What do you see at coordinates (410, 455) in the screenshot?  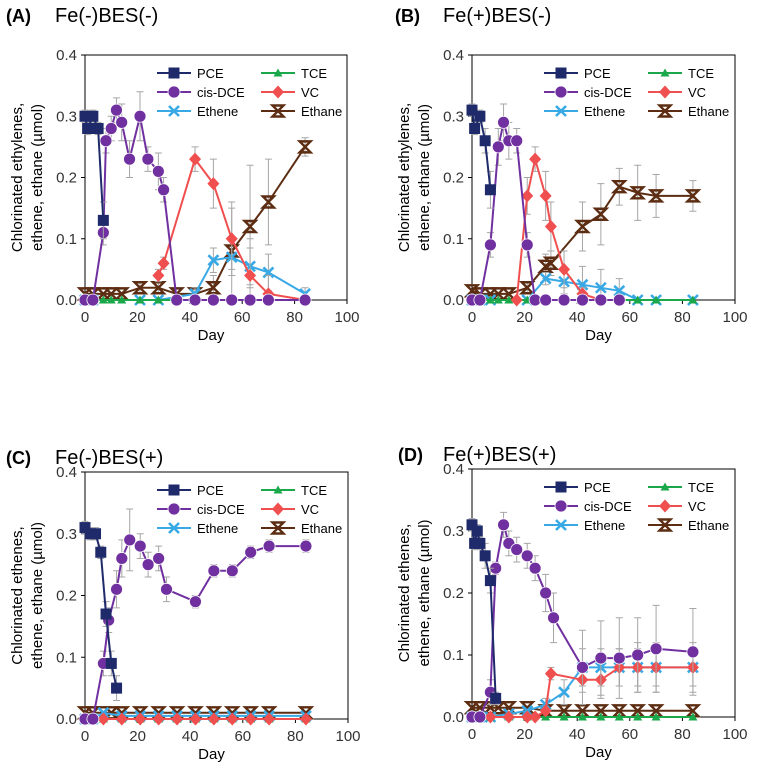 I see `panel-label-d: (D)` at bounding box center [410, 455].